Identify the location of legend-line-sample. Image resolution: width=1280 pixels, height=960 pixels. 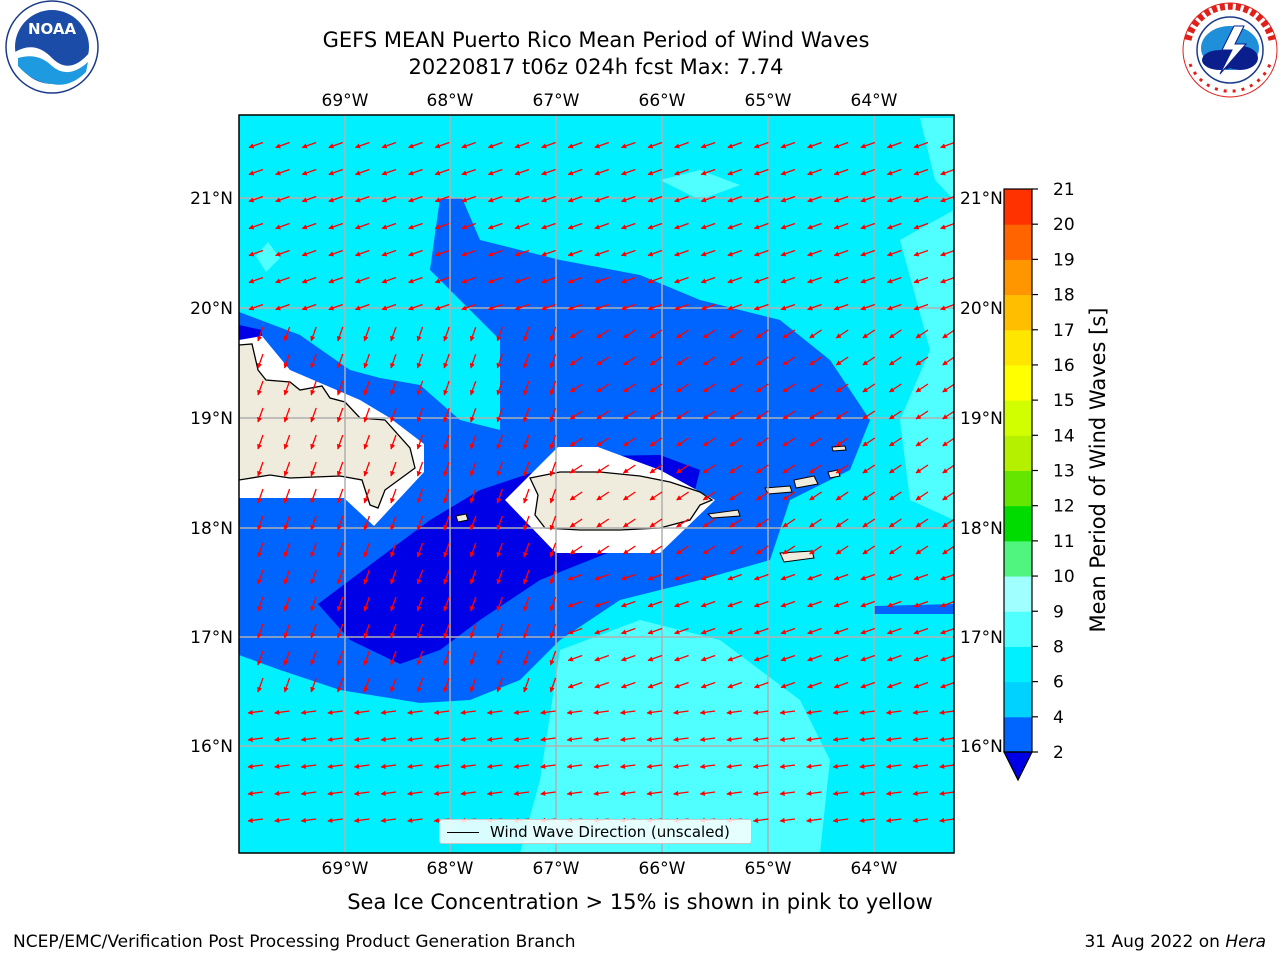
(463, 832).